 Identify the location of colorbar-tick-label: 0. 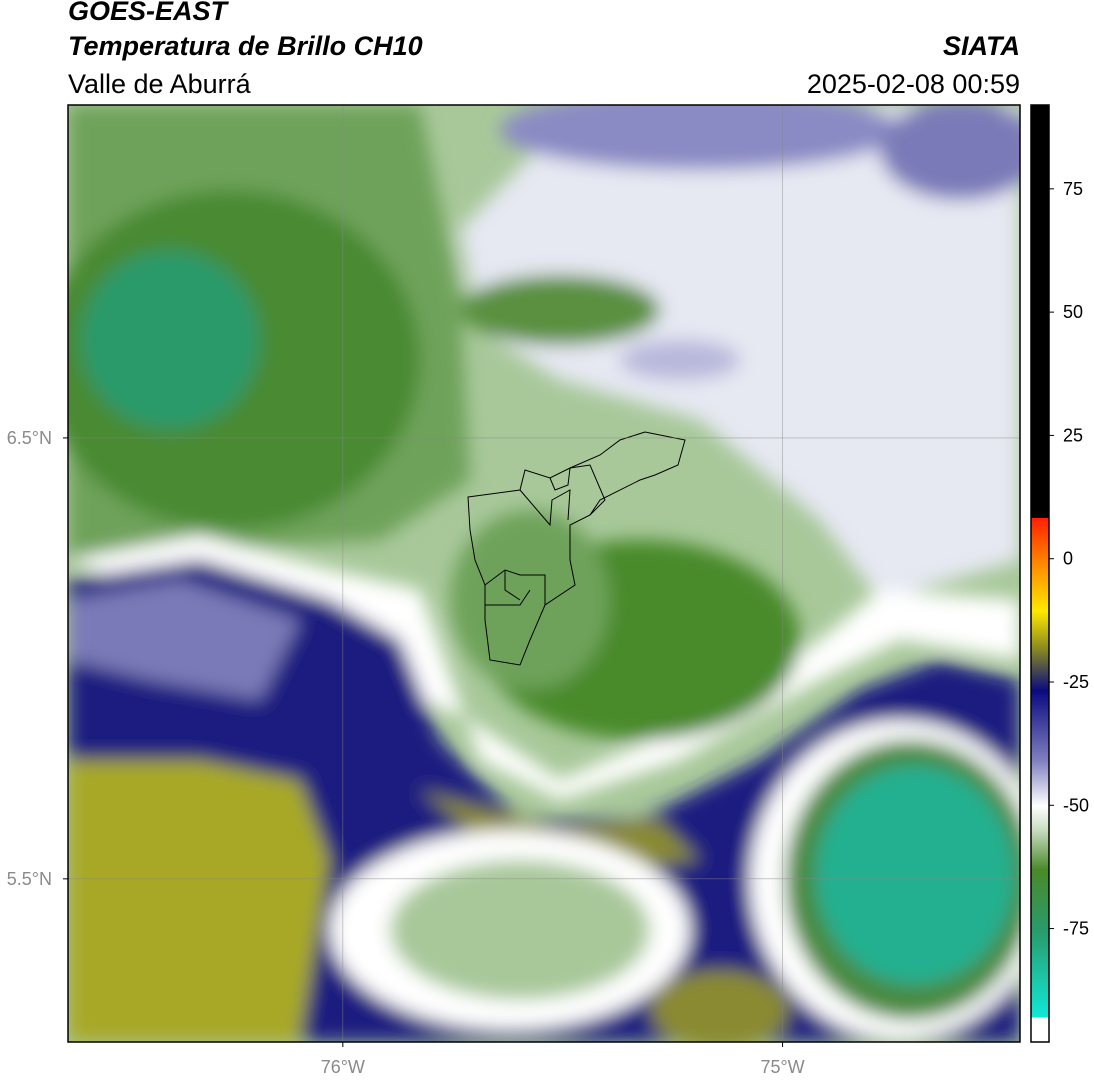
(1068, 559).